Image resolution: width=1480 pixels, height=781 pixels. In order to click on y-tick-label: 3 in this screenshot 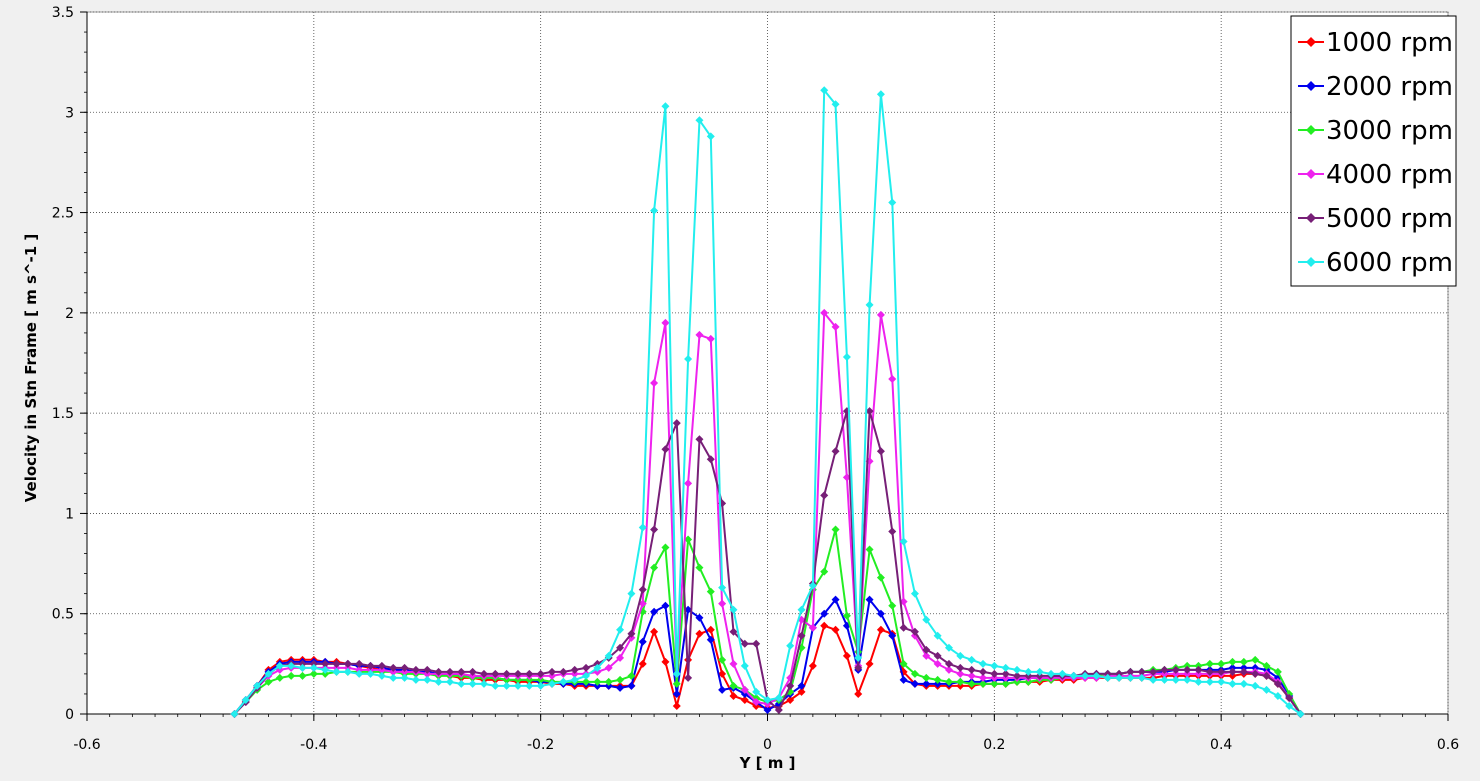, I will do `click(69, 113)`.